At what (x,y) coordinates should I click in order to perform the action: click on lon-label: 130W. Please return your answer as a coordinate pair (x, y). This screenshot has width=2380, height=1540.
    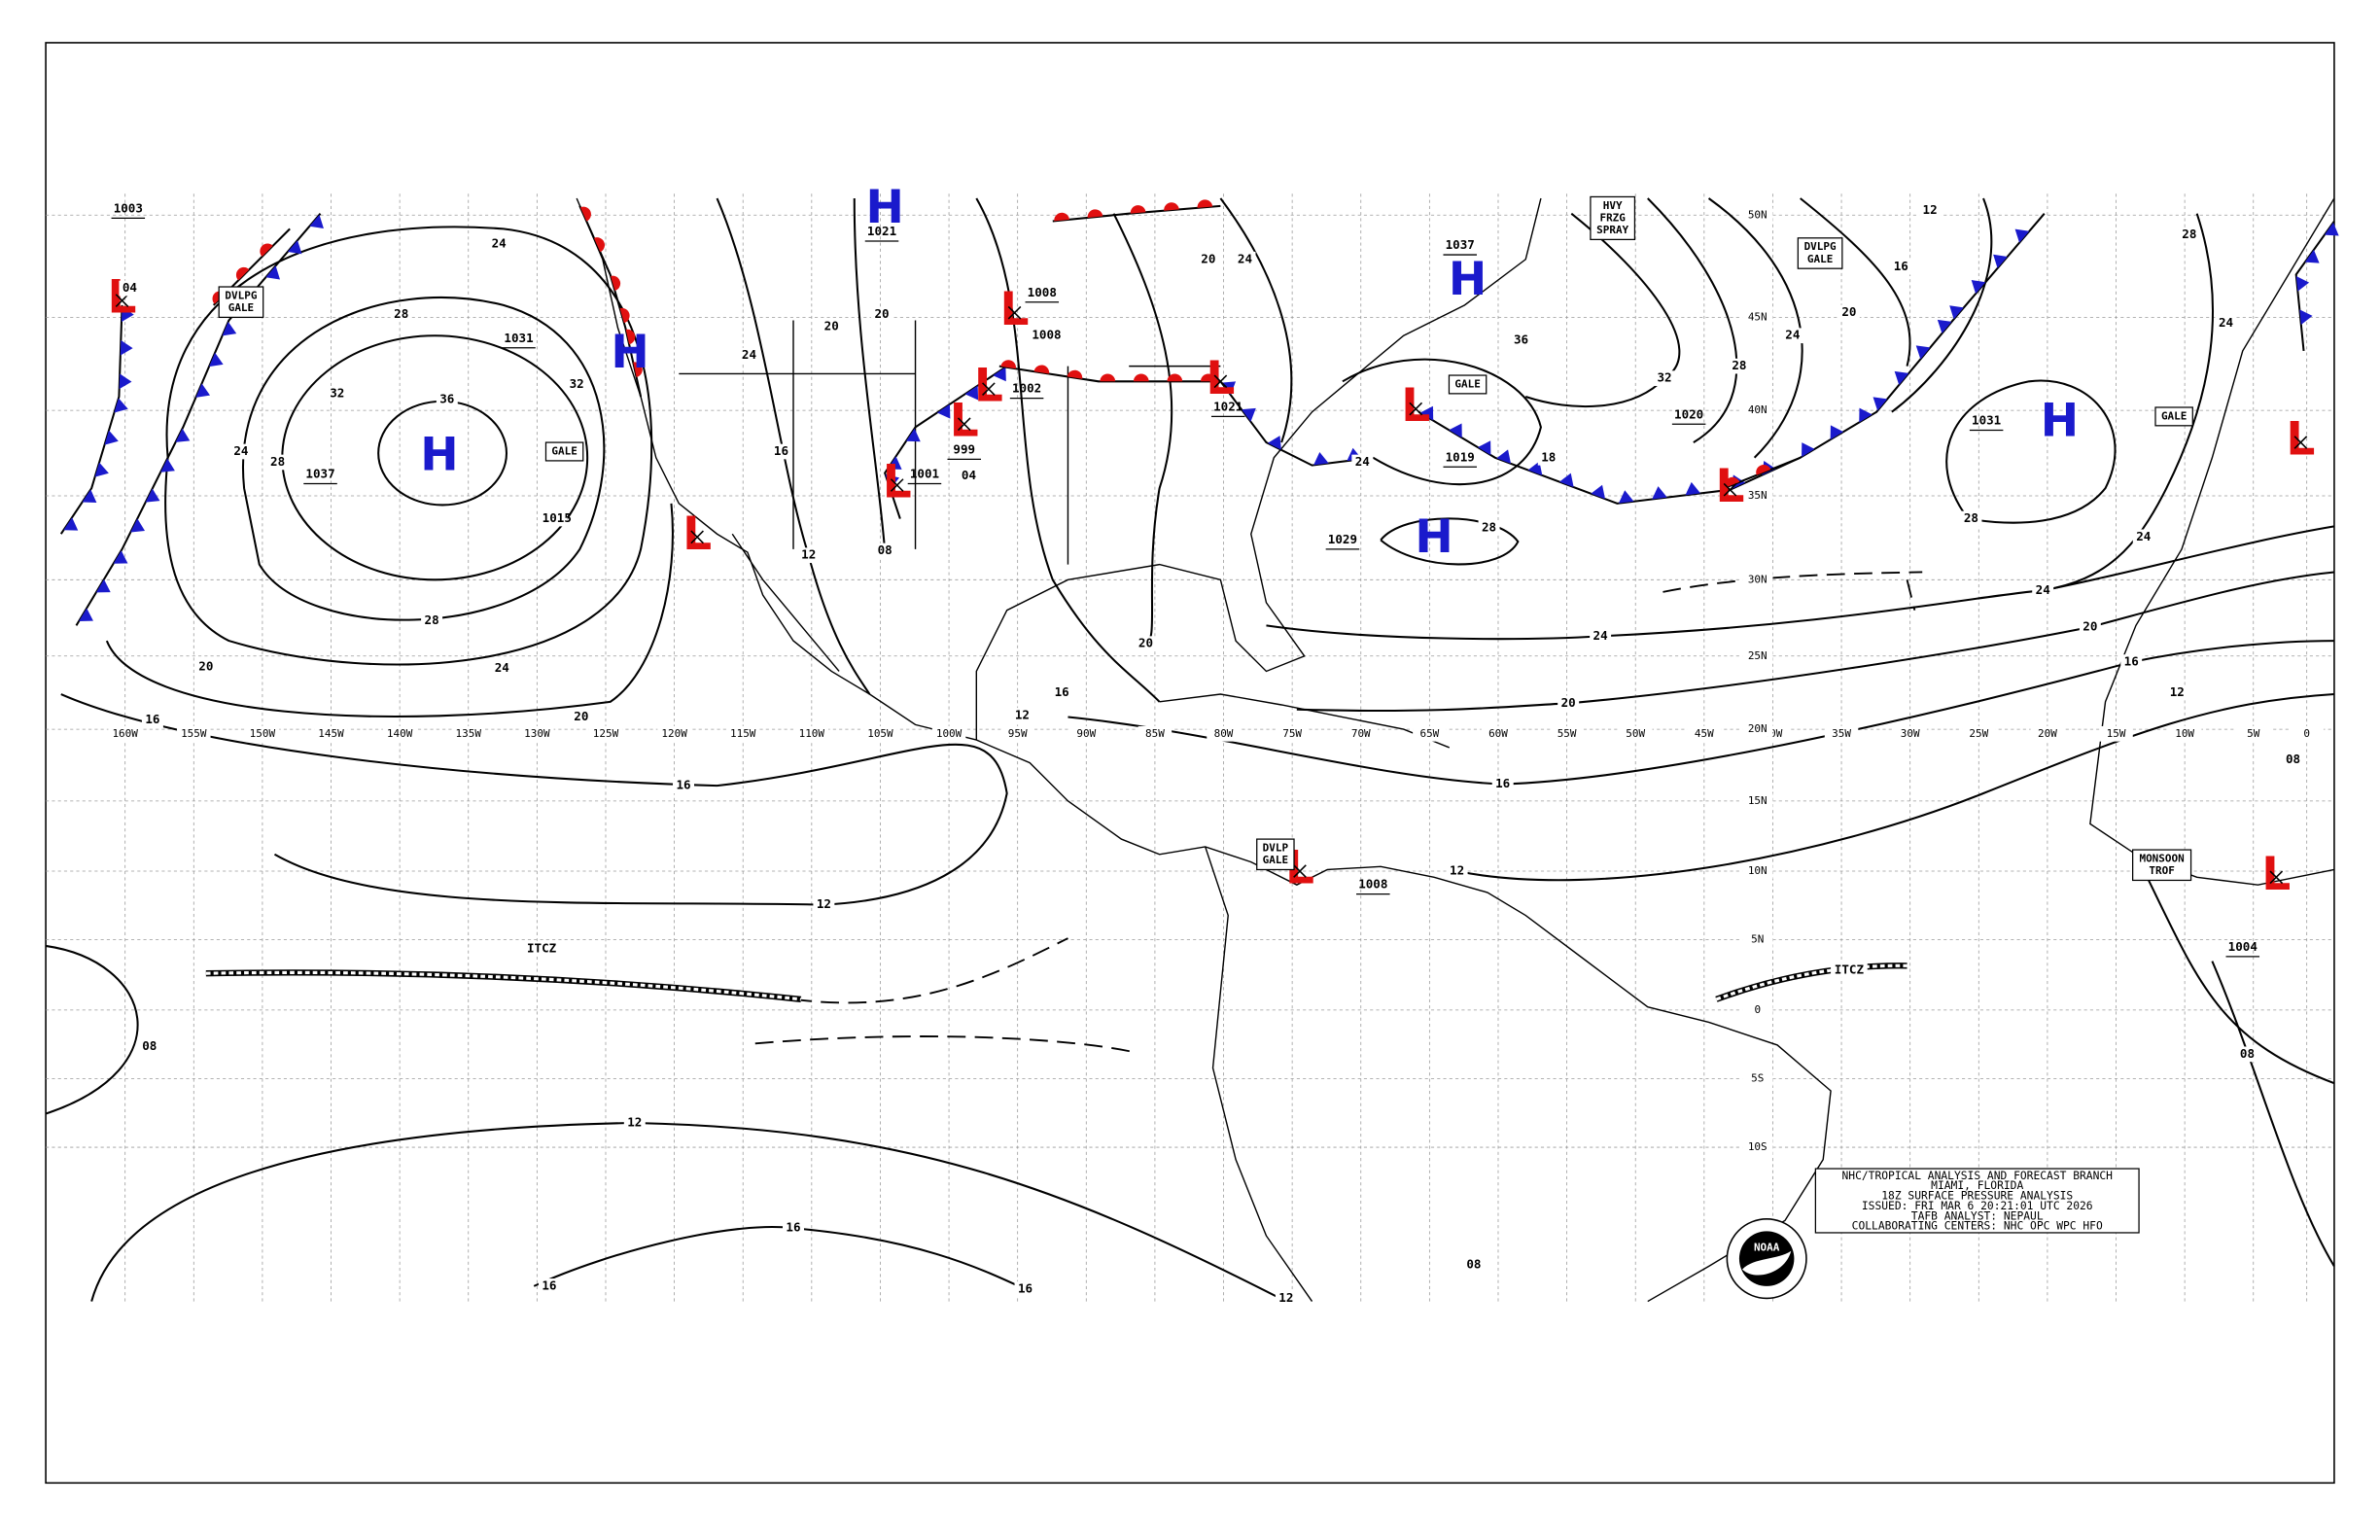
    Looking at the image, I should click on (537, 733).